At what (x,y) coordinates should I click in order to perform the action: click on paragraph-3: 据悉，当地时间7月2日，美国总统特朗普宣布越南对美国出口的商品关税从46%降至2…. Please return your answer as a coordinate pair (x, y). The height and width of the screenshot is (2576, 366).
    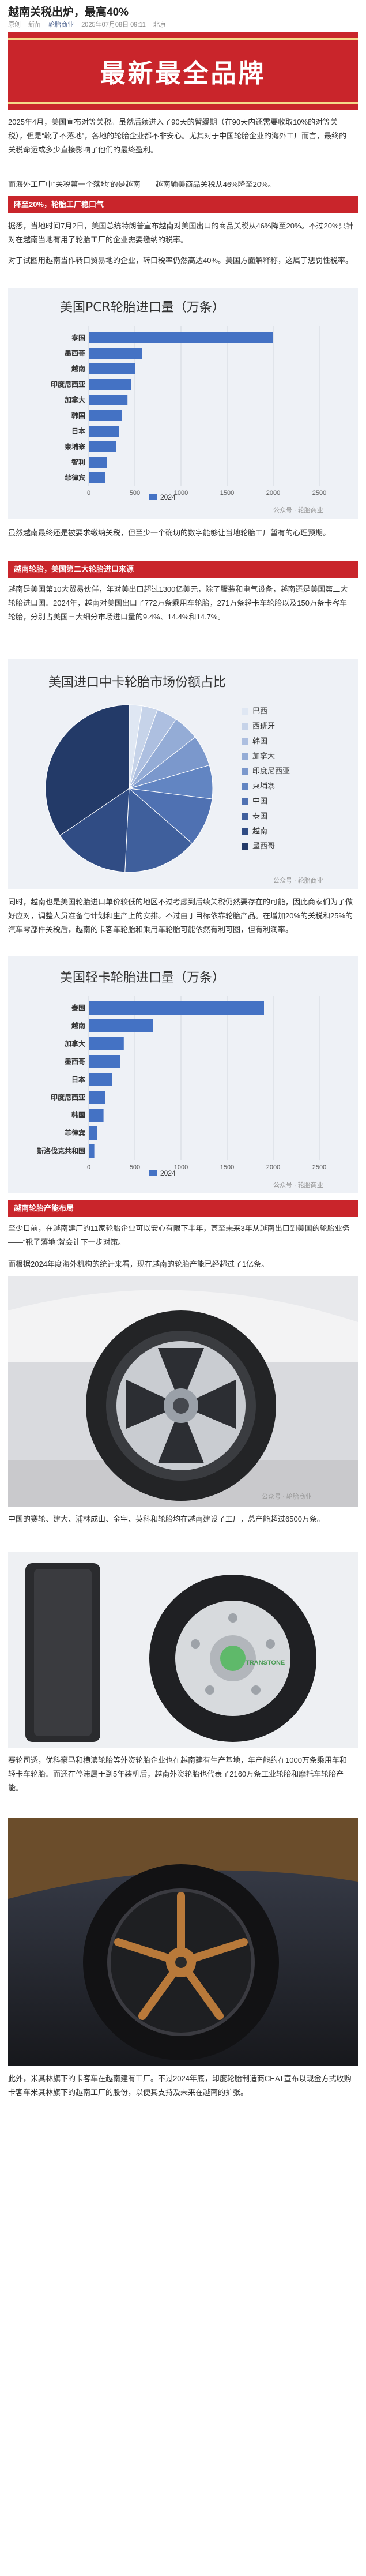
    Looking at the image, I should click on (181, 233).